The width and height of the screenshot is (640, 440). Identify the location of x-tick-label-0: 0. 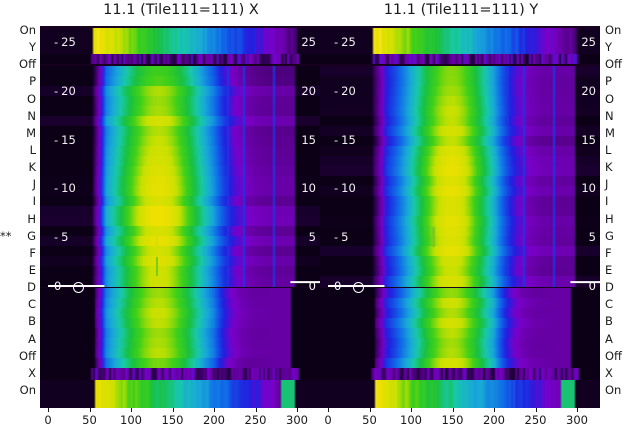
(328, 420).